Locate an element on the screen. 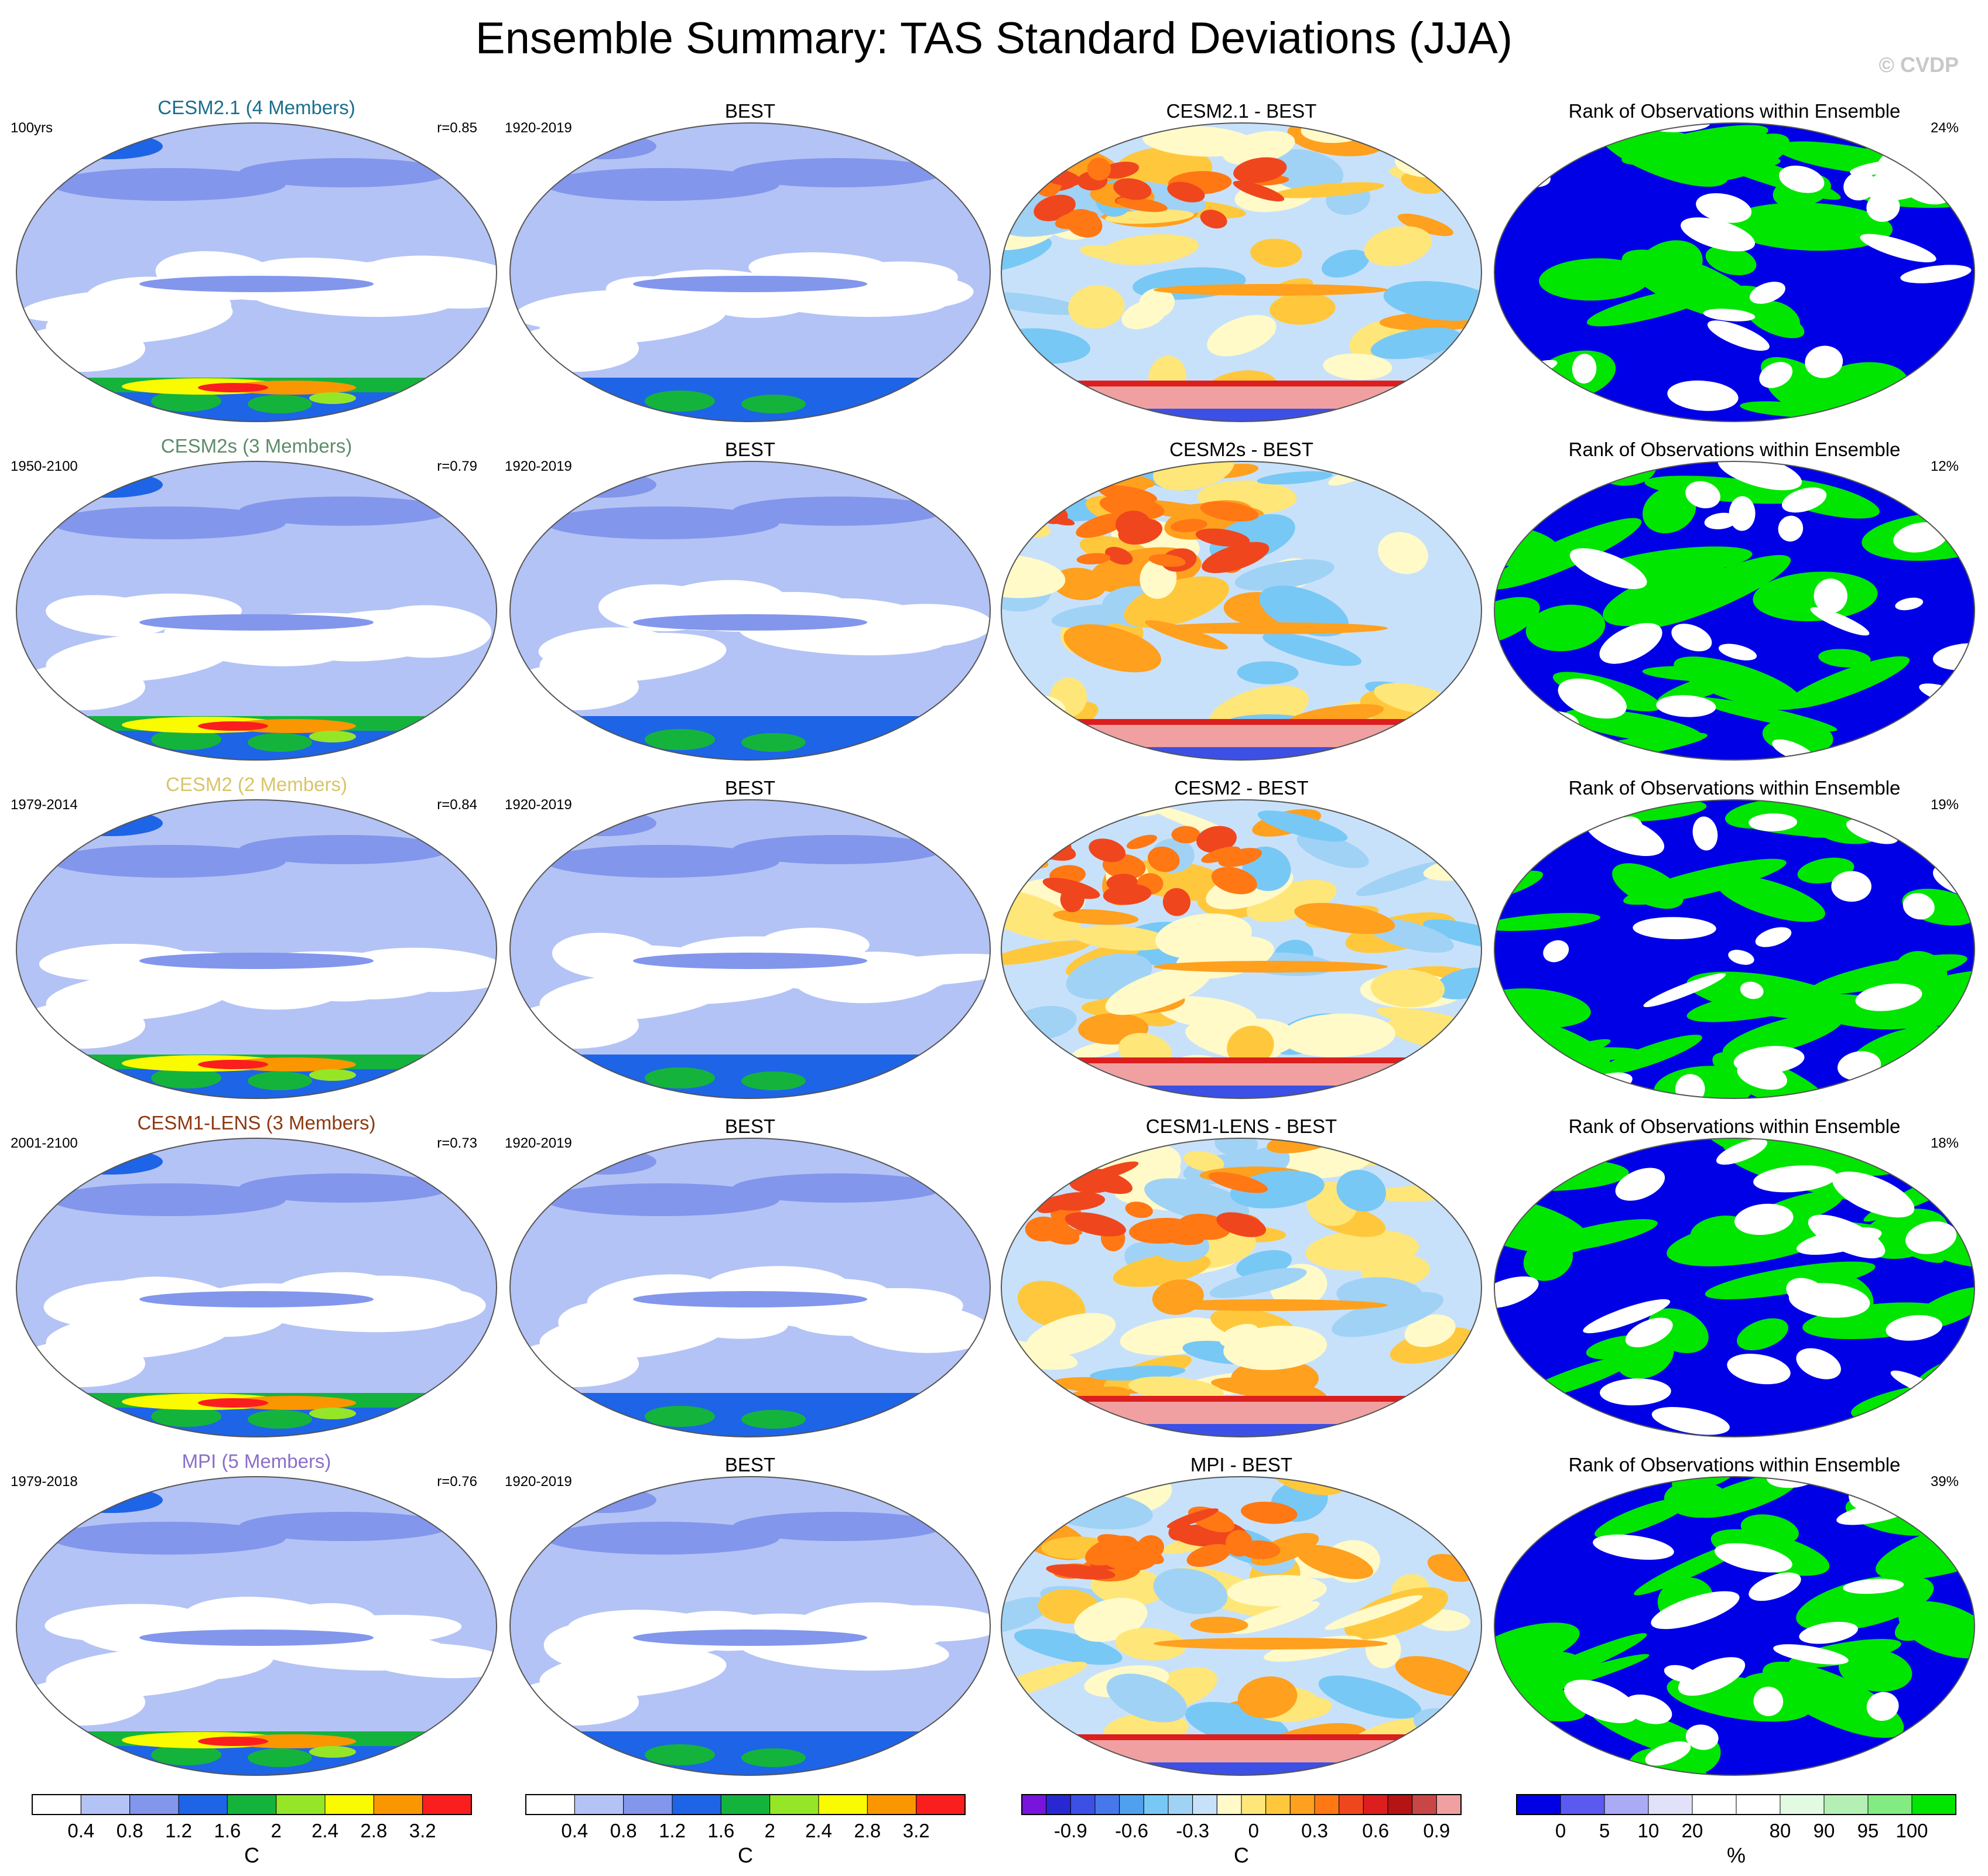 The image size is (1988, 1876). diff-panel-title: CESM1-LENS - BEST is located at coordinates (1241, 1126).